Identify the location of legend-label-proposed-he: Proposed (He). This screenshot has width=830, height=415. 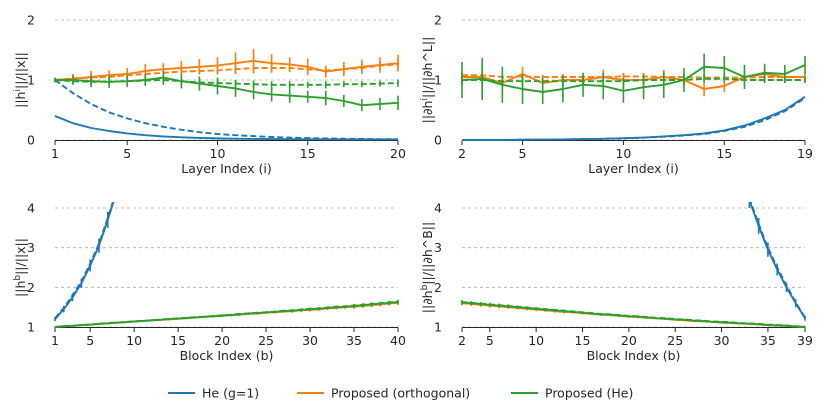
(589, 393).